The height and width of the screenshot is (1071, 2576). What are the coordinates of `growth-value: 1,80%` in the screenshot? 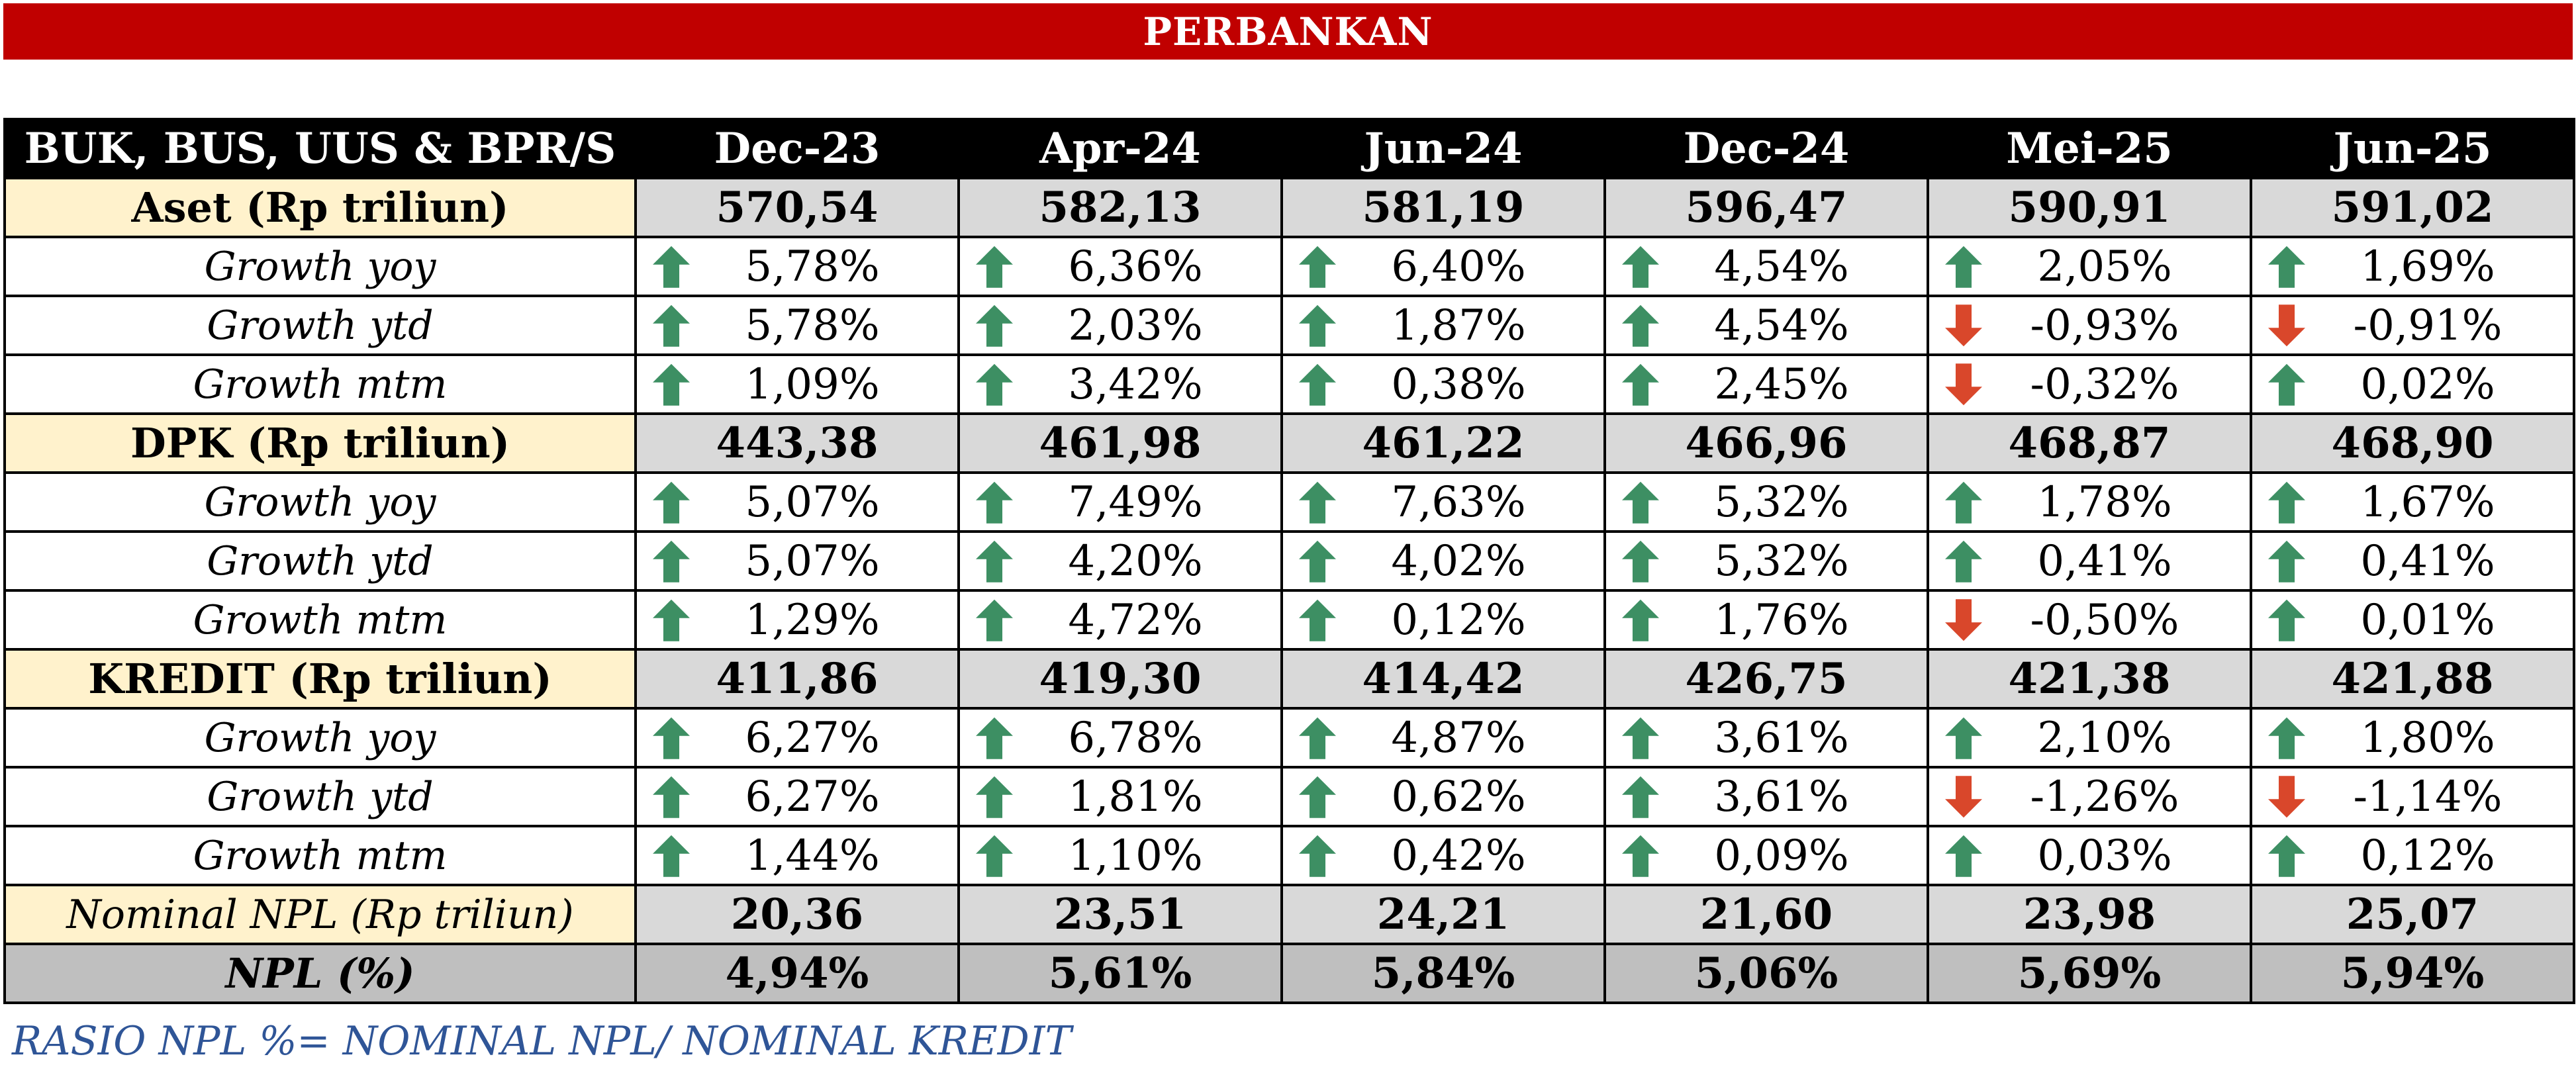 It's located at (2427, 738).